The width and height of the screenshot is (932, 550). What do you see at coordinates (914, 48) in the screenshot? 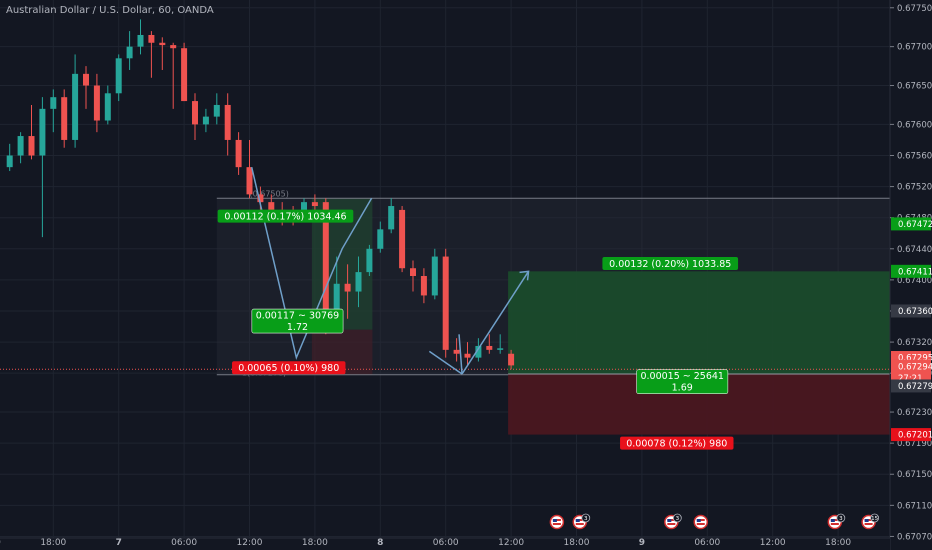
I see `price-tick-label: 0.67700` at bounding box center [914, 48].